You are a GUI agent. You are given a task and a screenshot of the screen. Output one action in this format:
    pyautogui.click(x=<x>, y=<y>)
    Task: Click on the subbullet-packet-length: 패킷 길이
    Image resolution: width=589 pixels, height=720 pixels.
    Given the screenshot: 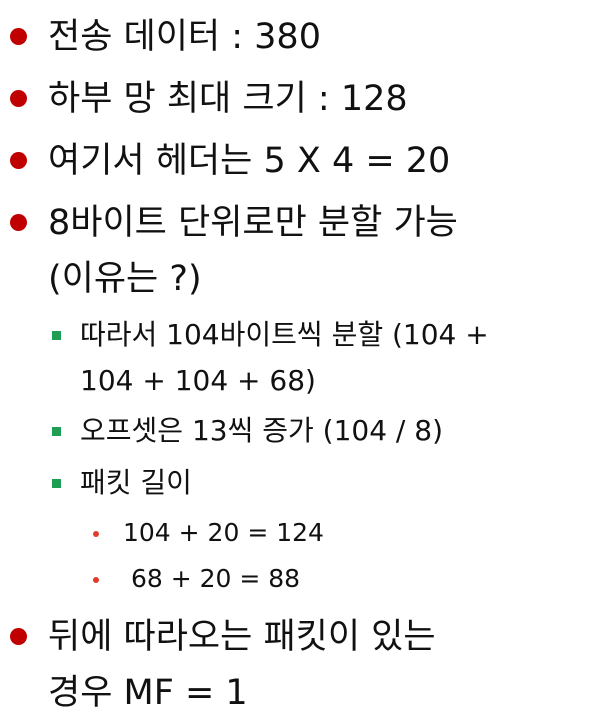 What is the action you would take?
    pyautogui.click(x=317, y=483)
    